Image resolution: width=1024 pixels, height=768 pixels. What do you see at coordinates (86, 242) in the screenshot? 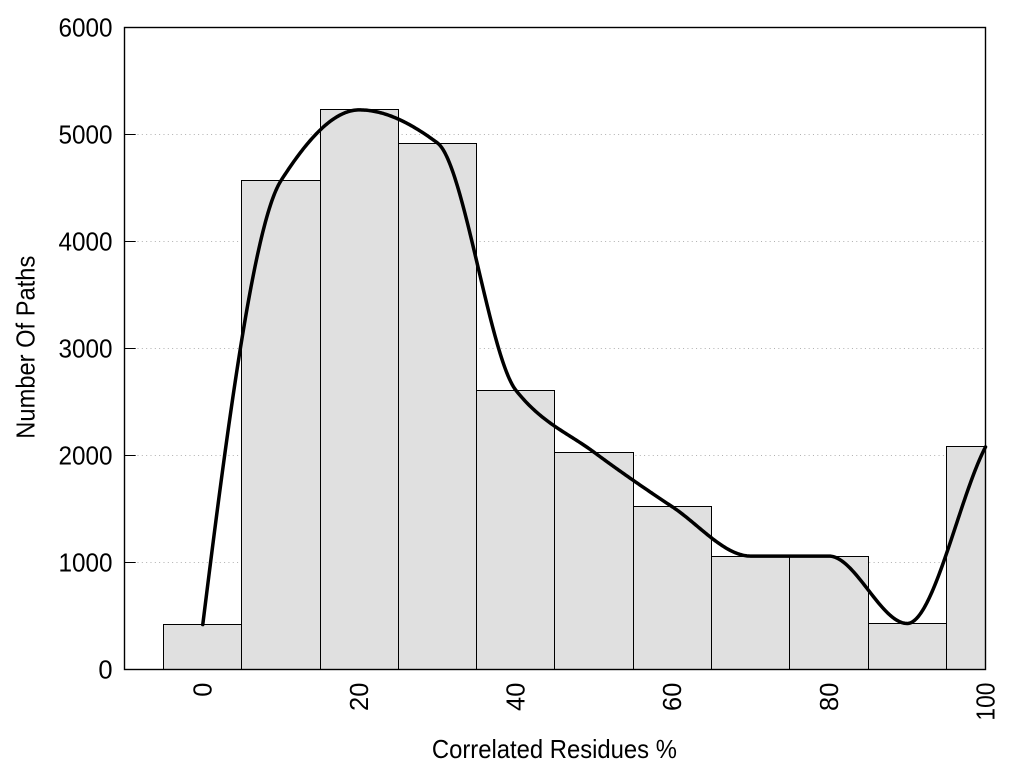
I see `svg-text: 4000` at bounding box center [86, 242].